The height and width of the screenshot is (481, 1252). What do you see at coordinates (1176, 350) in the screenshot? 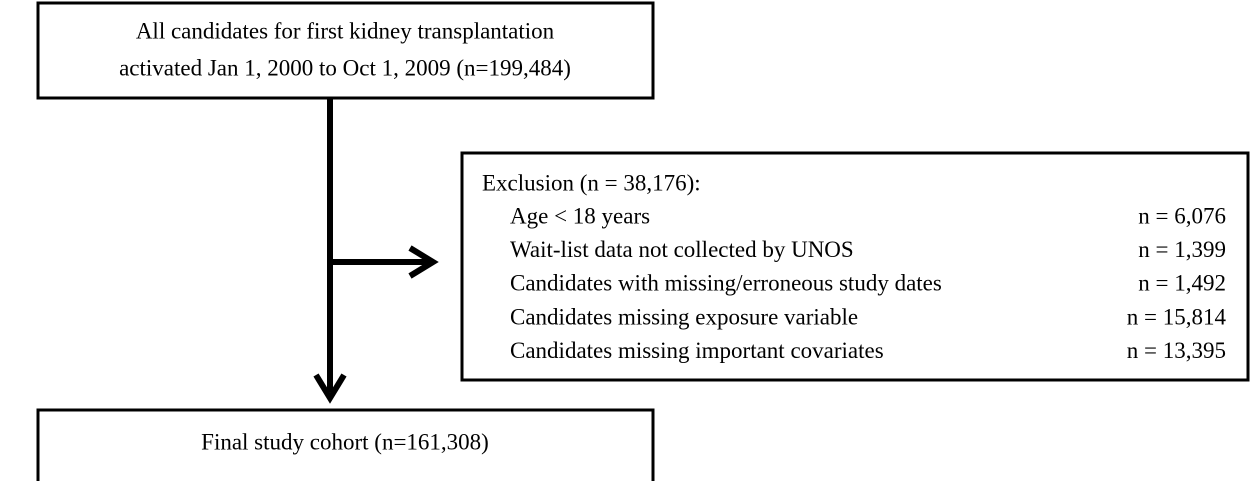
I see `exclusion-item-count: n = 13,395` at bounding box center [1176, 350].